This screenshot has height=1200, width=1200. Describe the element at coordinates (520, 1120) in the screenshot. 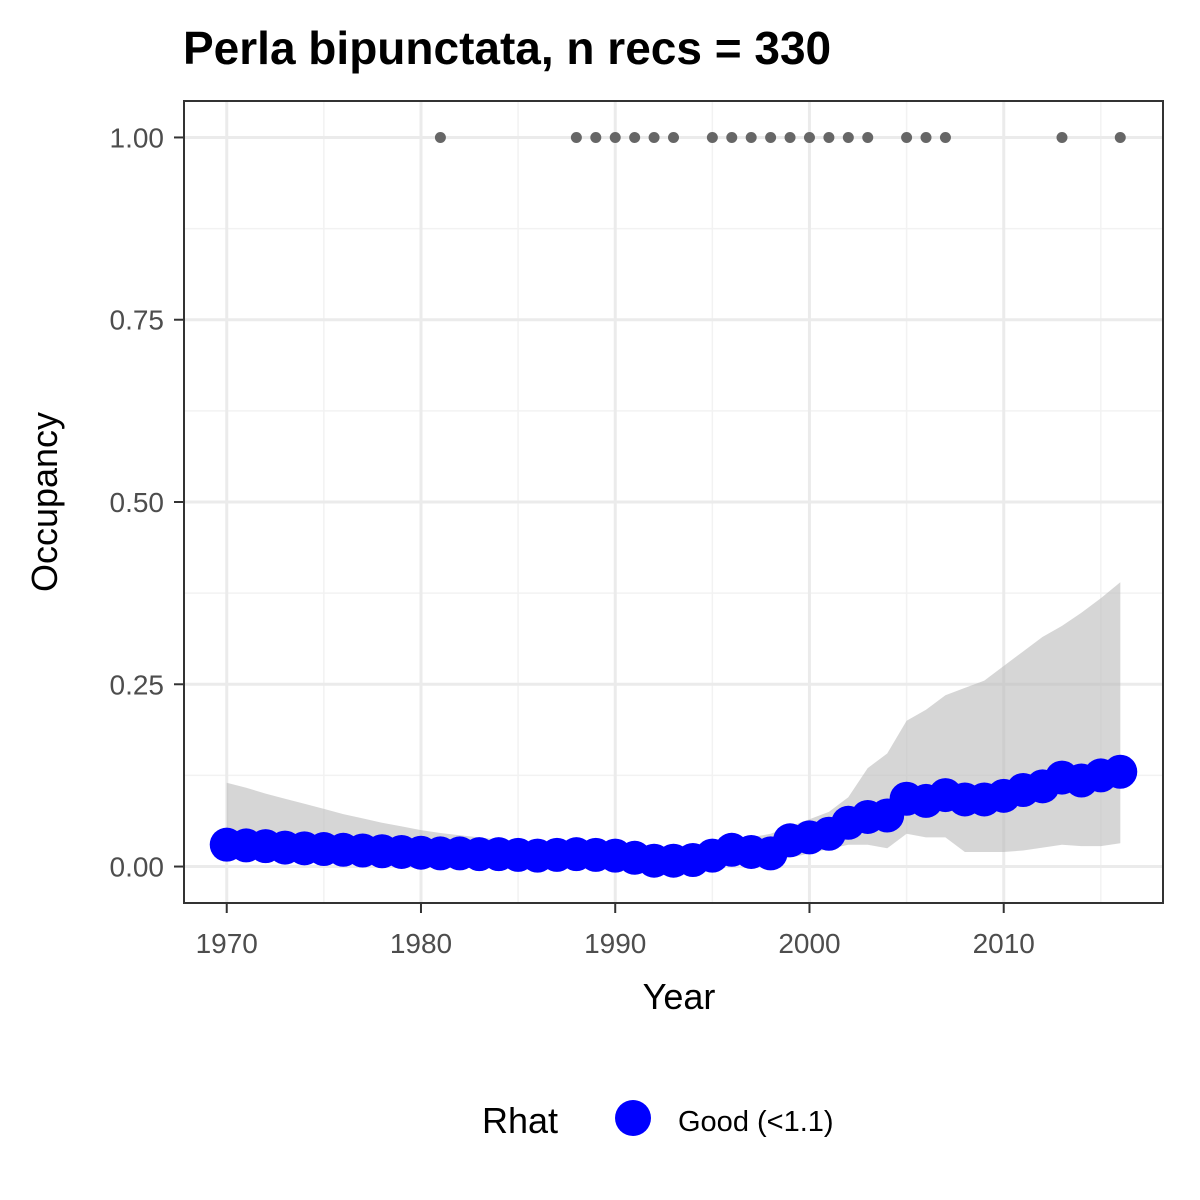

I see `legend-title: Rhat` at that location.